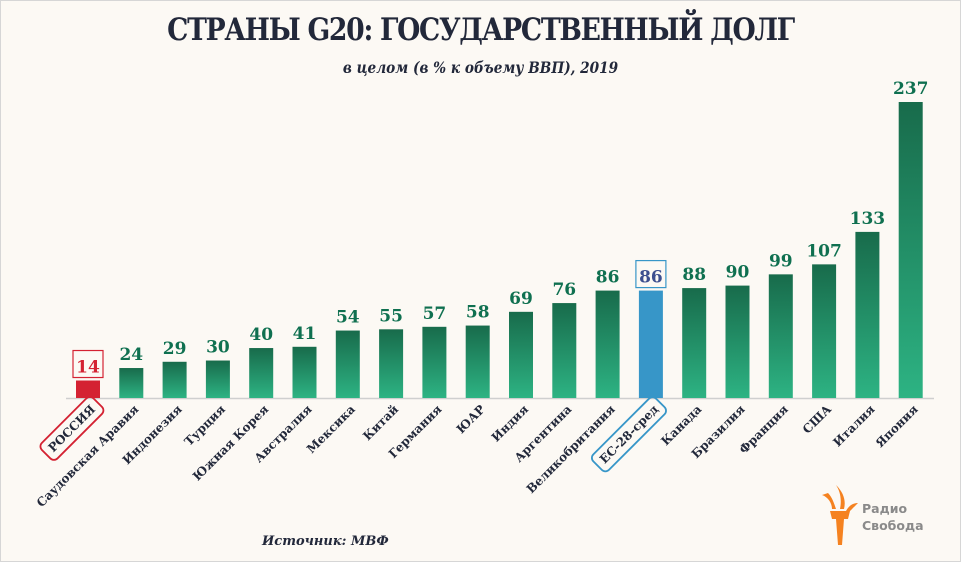  I want to click on value-label: 99, so click(781, 261).